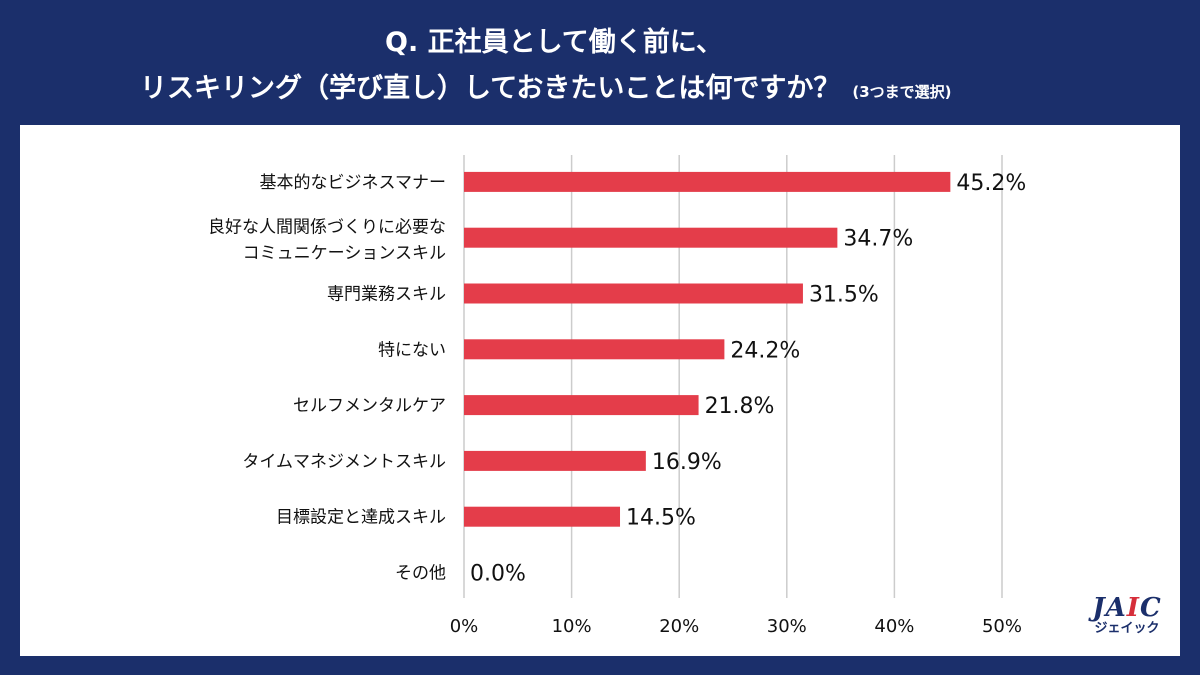 Image resolution: width=1200 pixels, height=675 pixels. What do you see at coordinates (679, 626) in the screenshot?
I see `x-tick-label: 20%` at bounding box center [679, 626].